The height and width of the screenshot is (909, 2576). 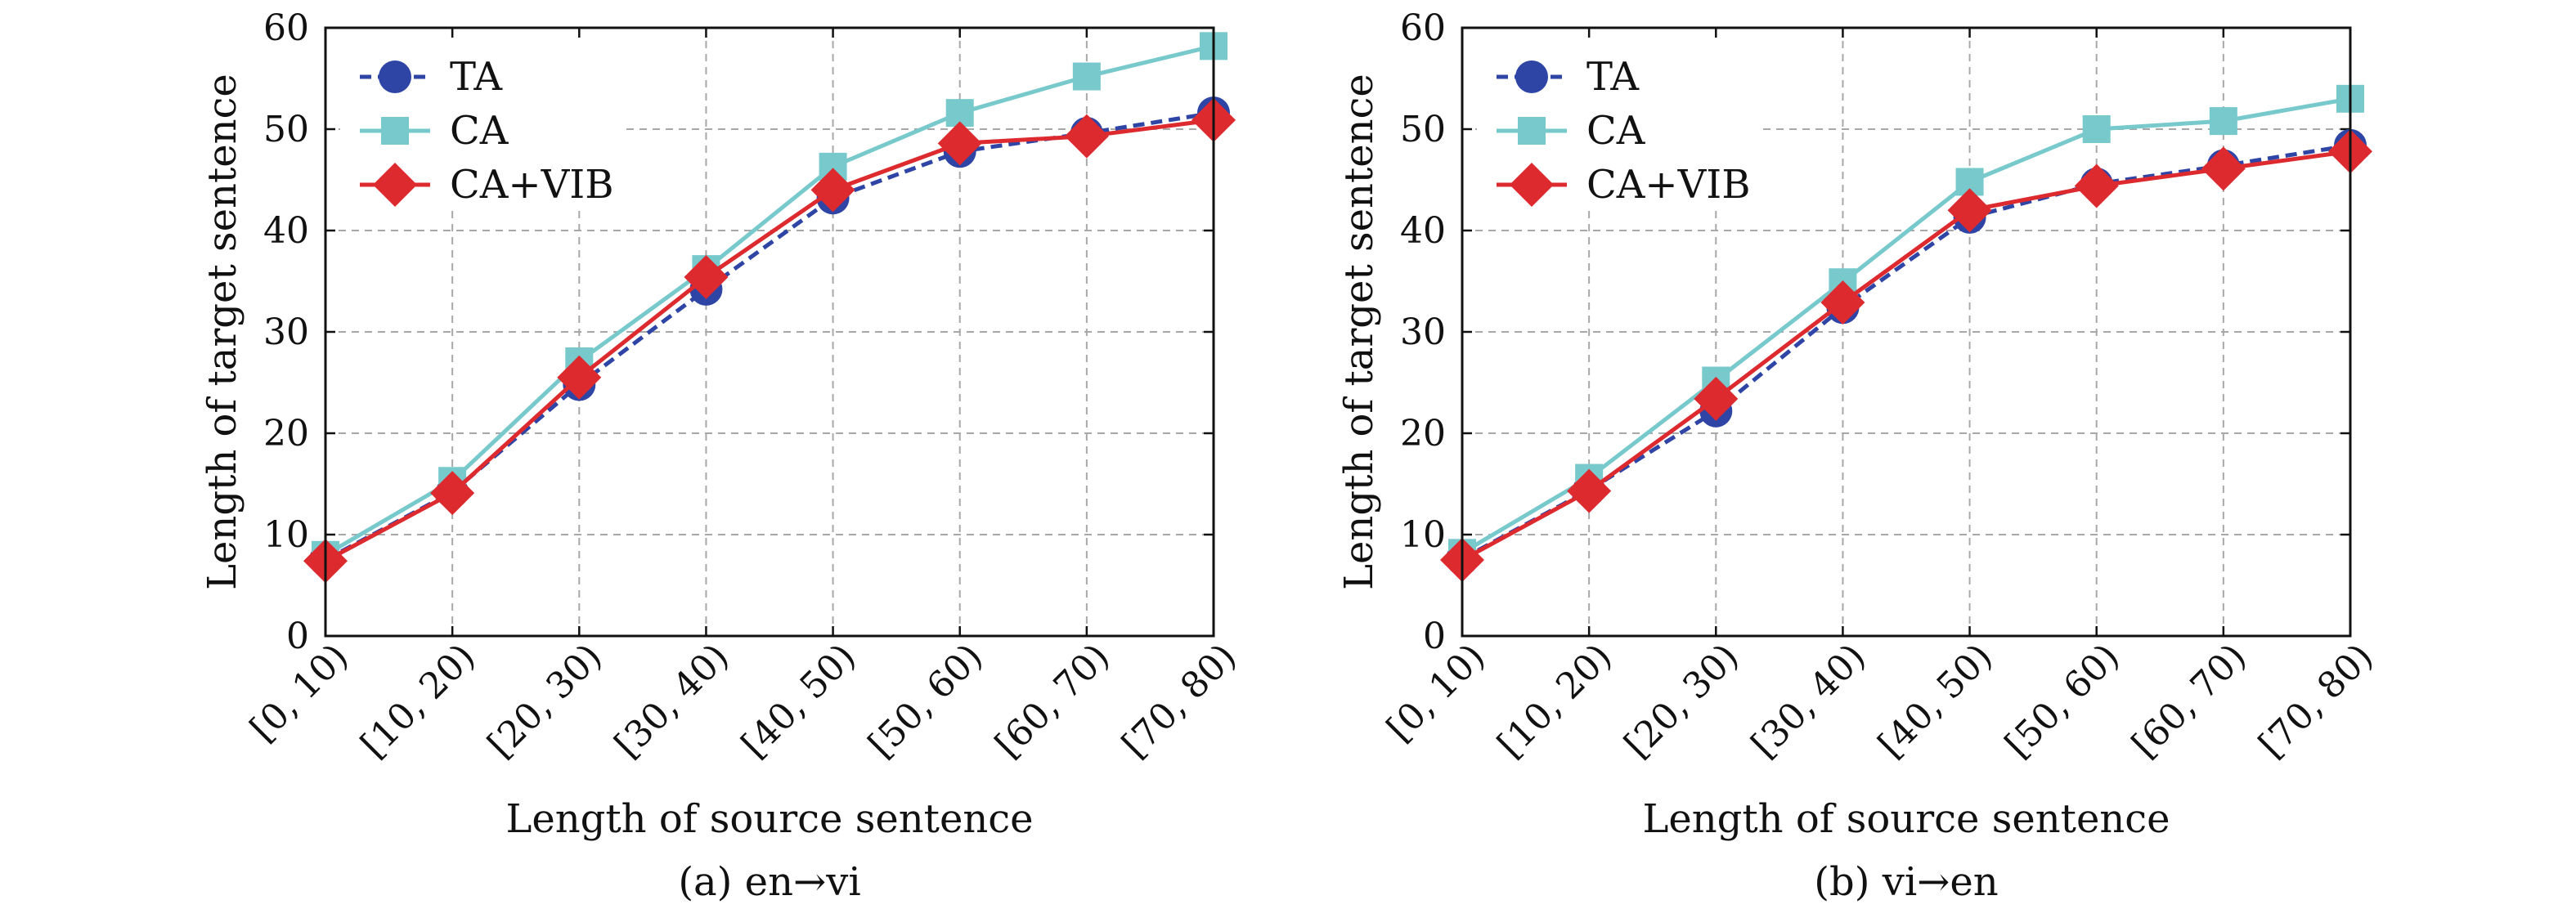 What do you see at coordinates (769, 882) in the screenshot?
I see `subfigure-caption: (a) en→vi` at bounding box center [769, 882].